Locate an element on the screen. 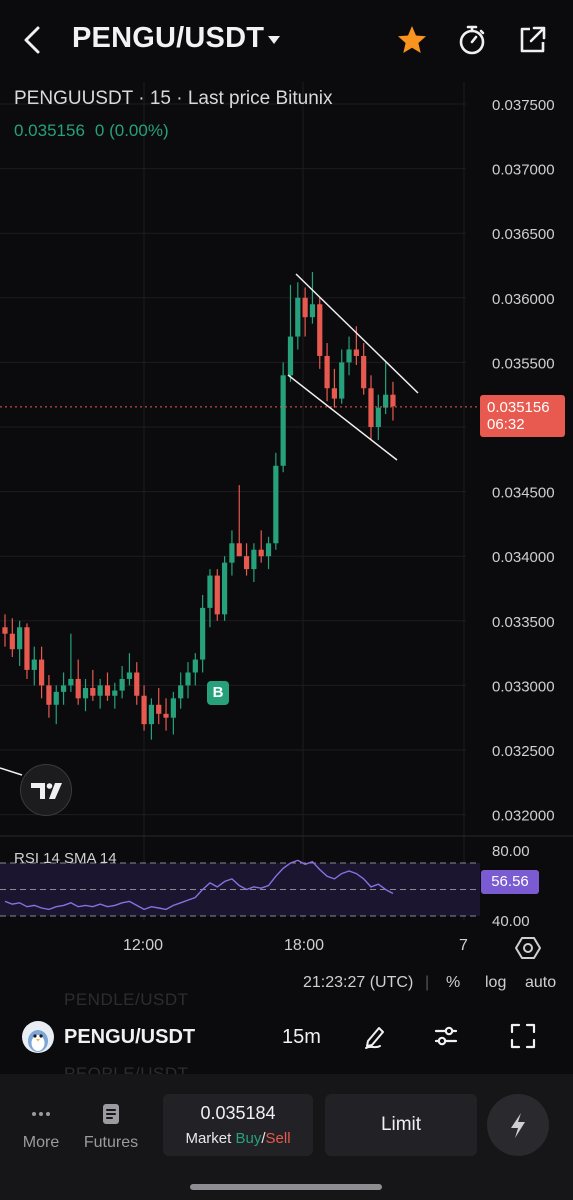 Image resolution: width=573 pixels, height=1200 pixels. pengu-avatar is located at coordinates (38, 1037).